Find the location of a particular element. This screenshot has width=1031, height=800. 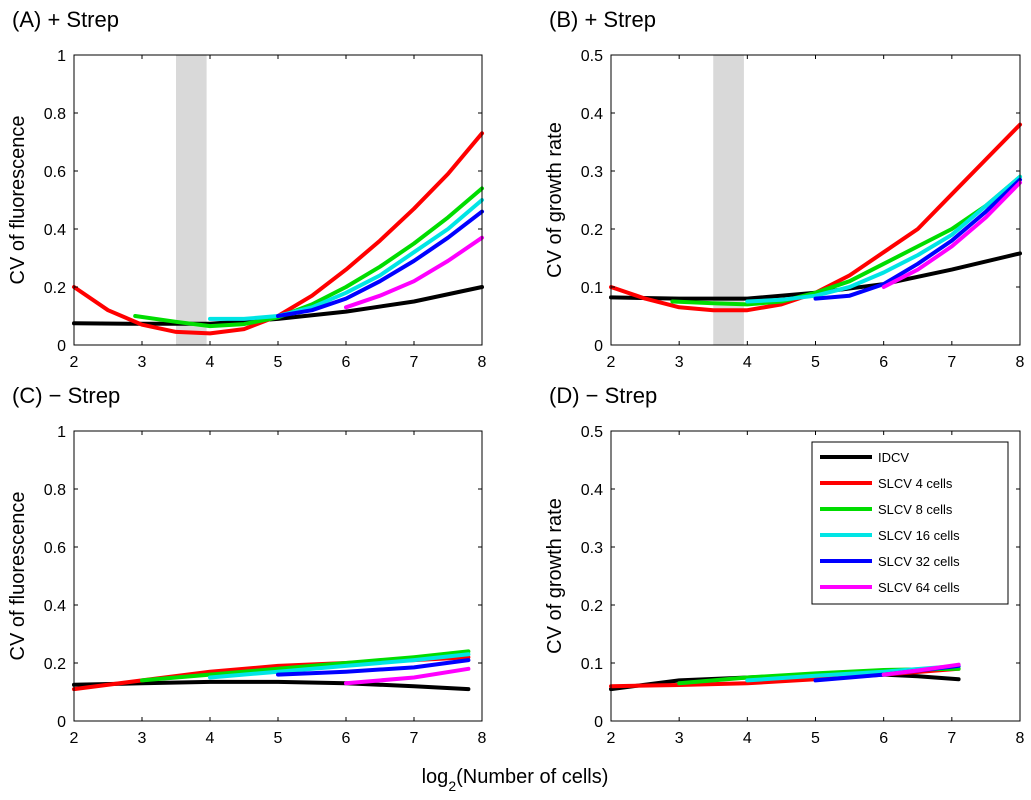

x-tick-label-D-3: 3 is located at coordinates (679, 738).